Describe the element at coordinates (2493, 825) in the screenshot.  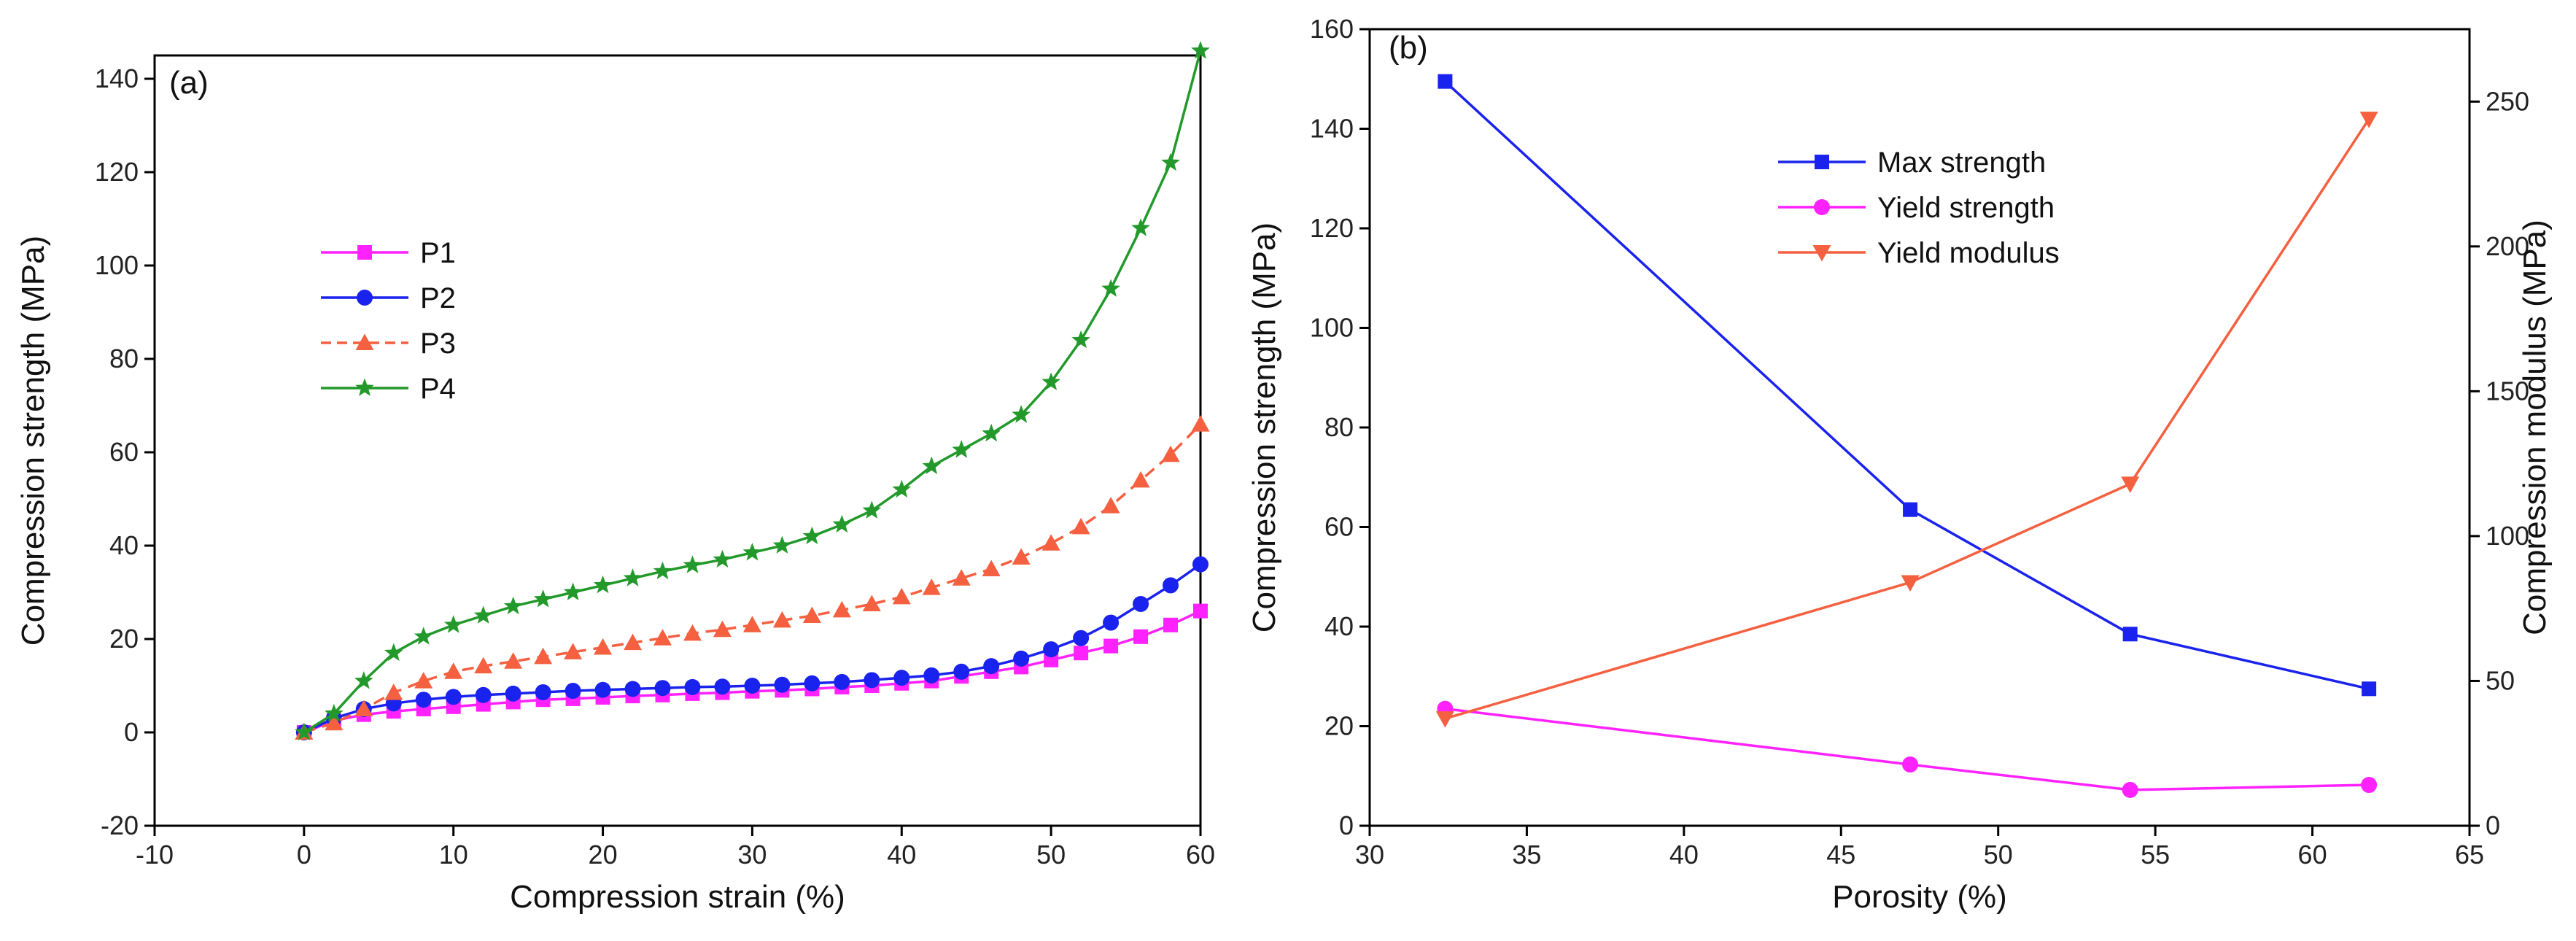
I see `y-right-tick-label: 0` at that location.